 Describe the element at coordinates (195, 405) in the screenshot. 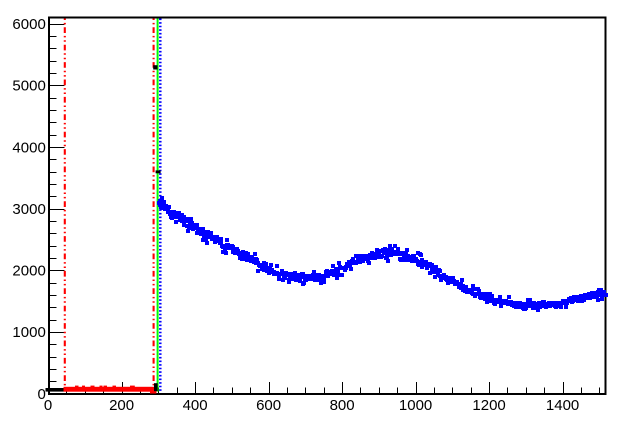

I see `svg-text: 400` at that location.